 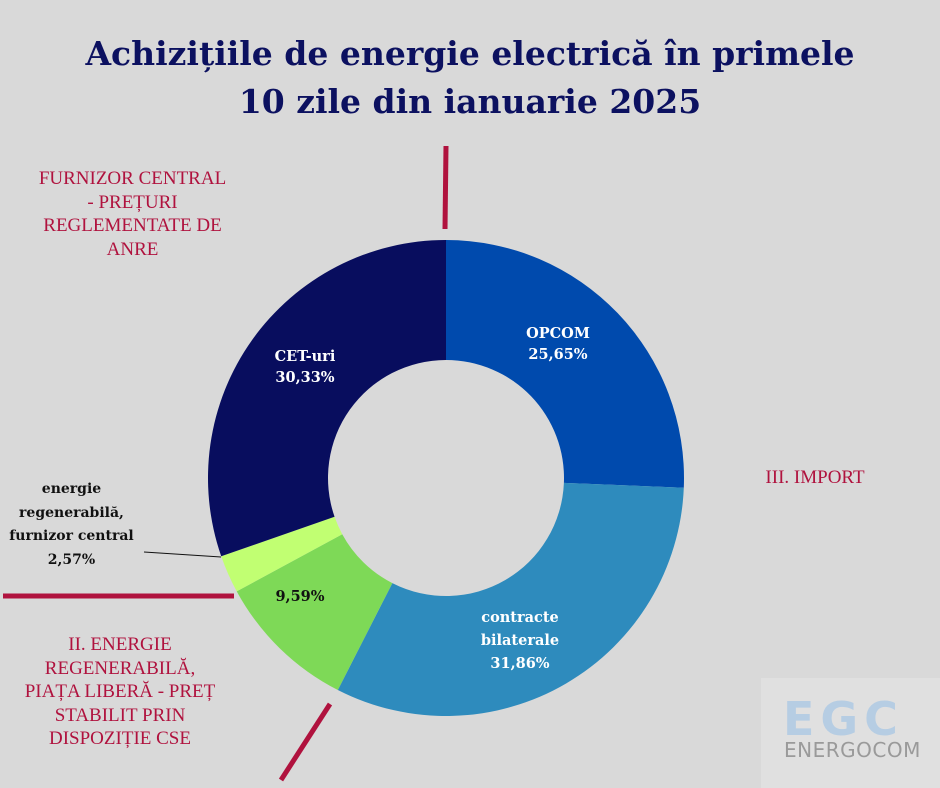 I want to click on slice-label-contracte-bilaterale: contracte bilaterale 31,86%, so click(x=520, y=640).